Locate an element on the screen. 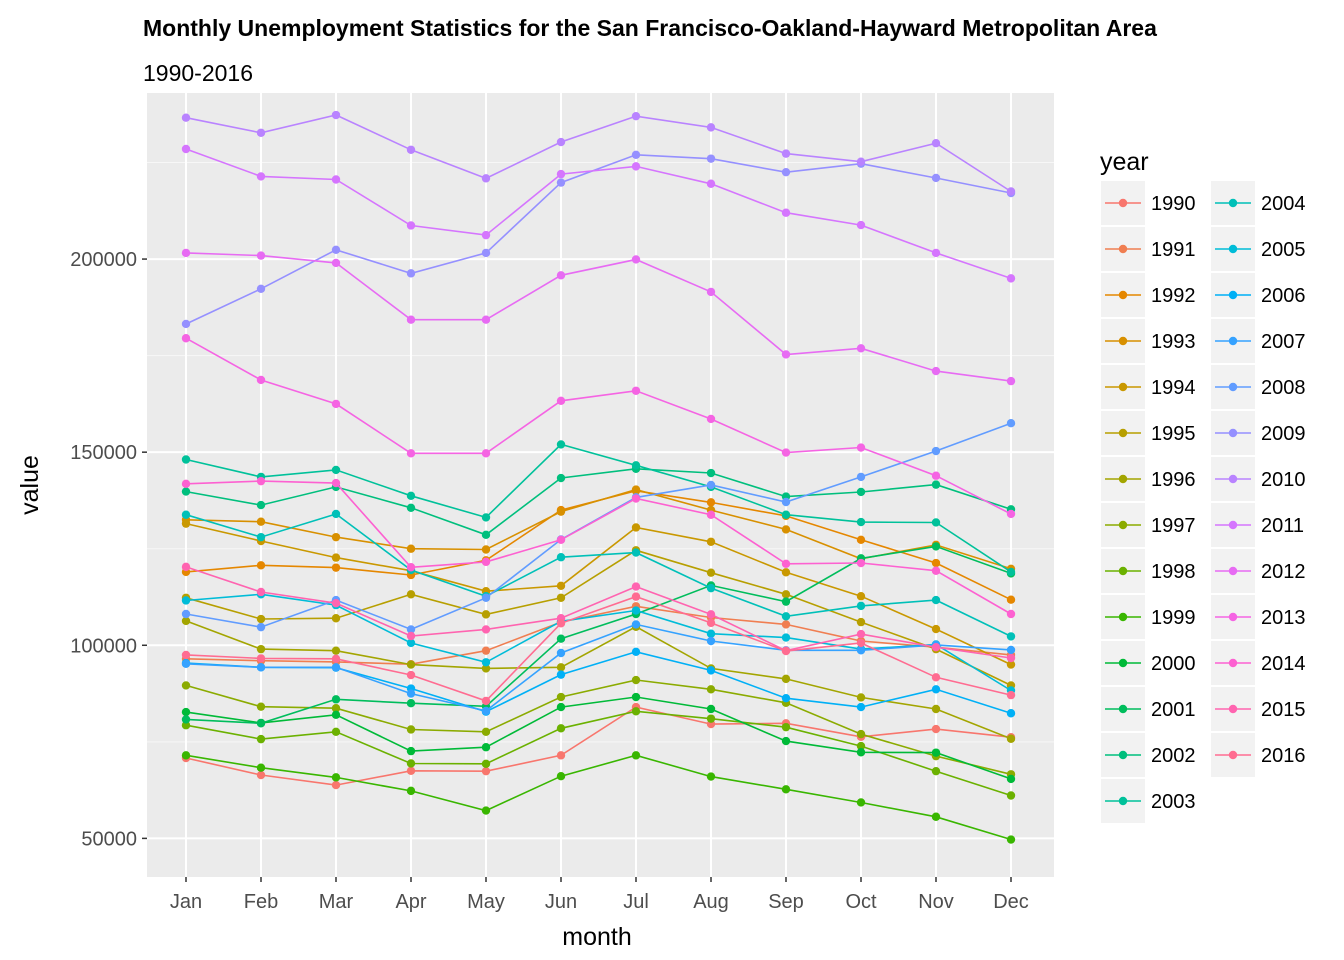 The image size is (1344, 960). legend-label: 2010 is located at coordinates (1283, 480).